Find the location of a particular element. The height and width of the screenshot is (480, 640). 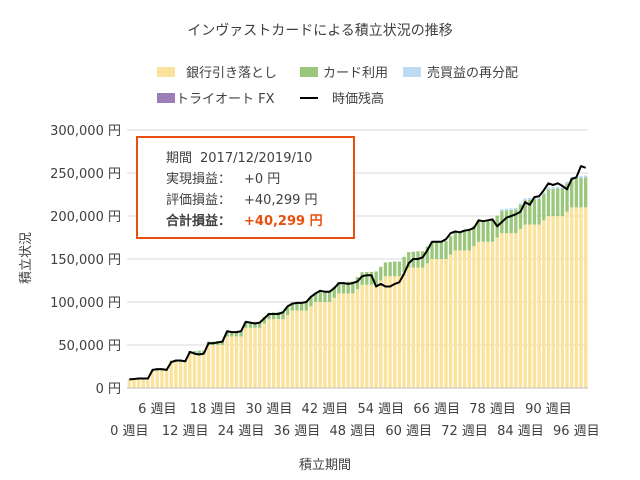

x-tick-label: 30 週目 is located at coordinates (269, 409).